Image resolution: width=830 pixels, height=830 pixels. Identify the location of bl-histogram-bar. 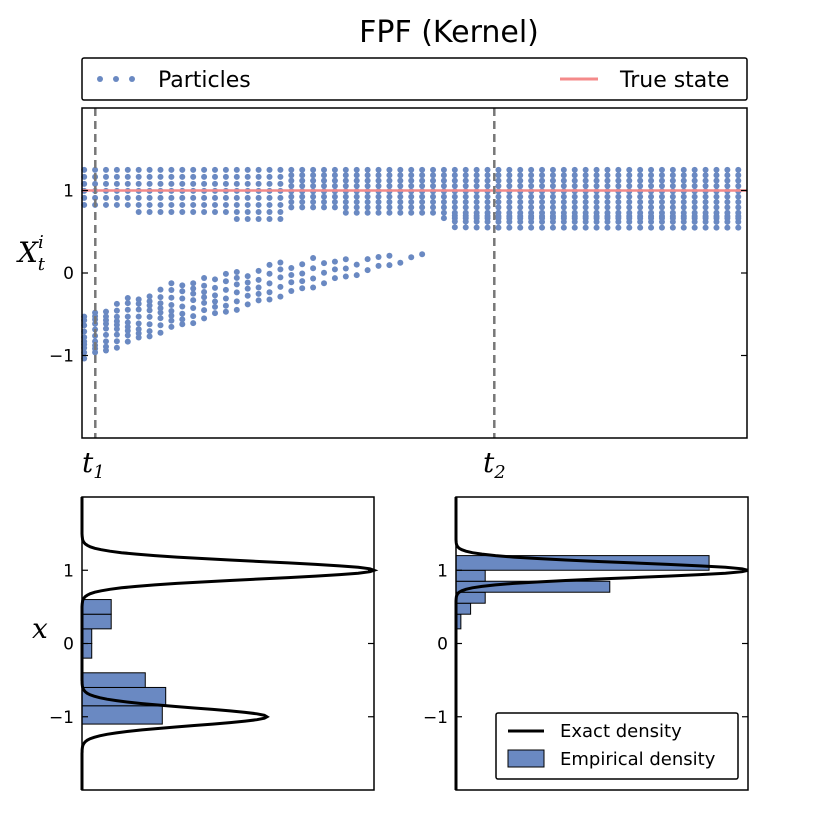
(96, 621).